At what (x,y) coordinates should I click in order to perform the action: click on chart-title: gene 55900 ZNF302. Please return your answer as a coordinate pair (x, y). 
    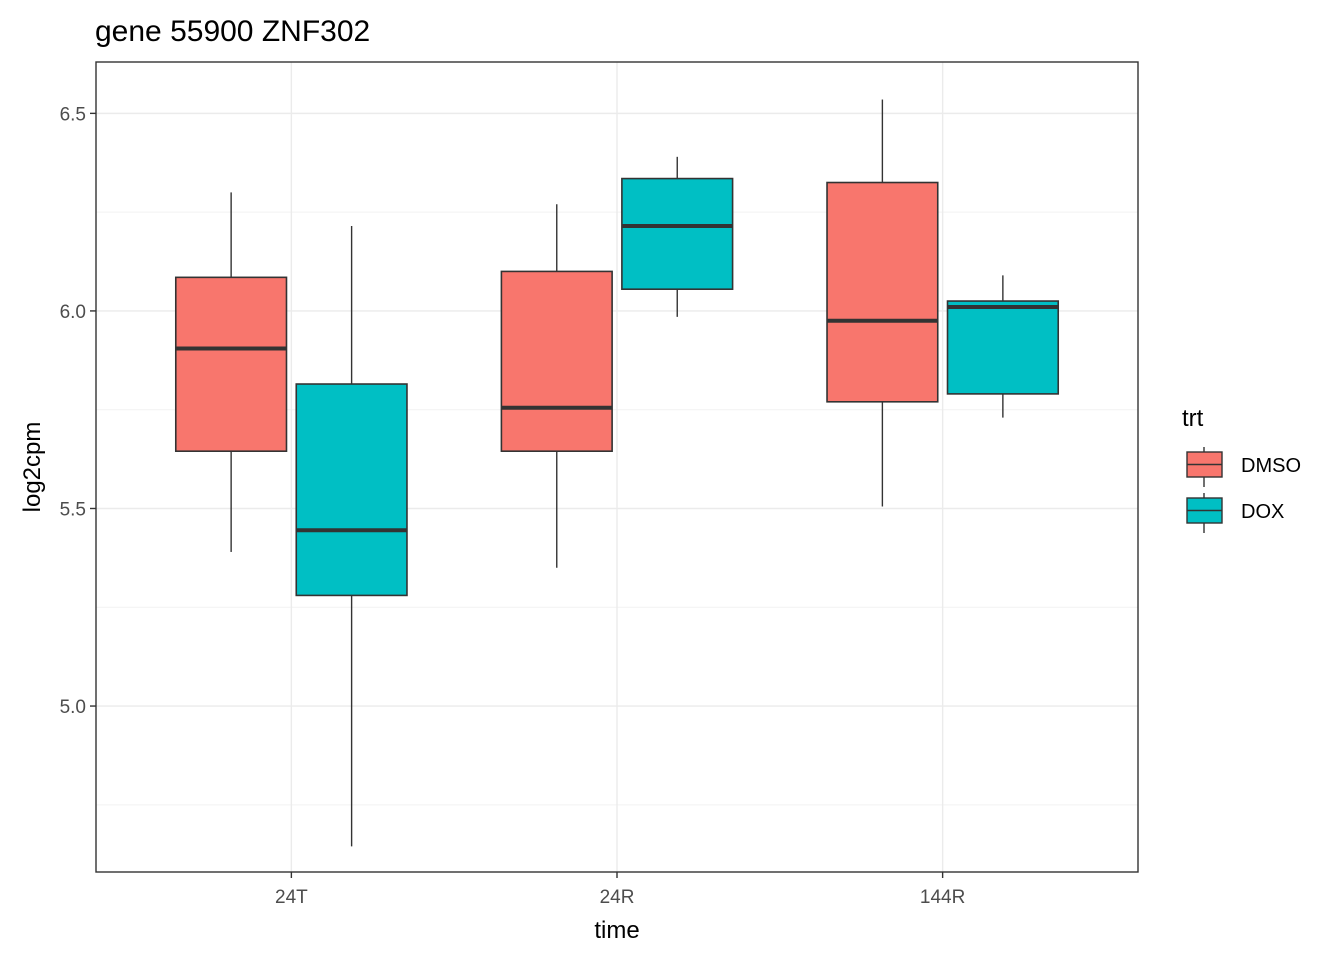
    Looking at the image, I should click on (232, 31).